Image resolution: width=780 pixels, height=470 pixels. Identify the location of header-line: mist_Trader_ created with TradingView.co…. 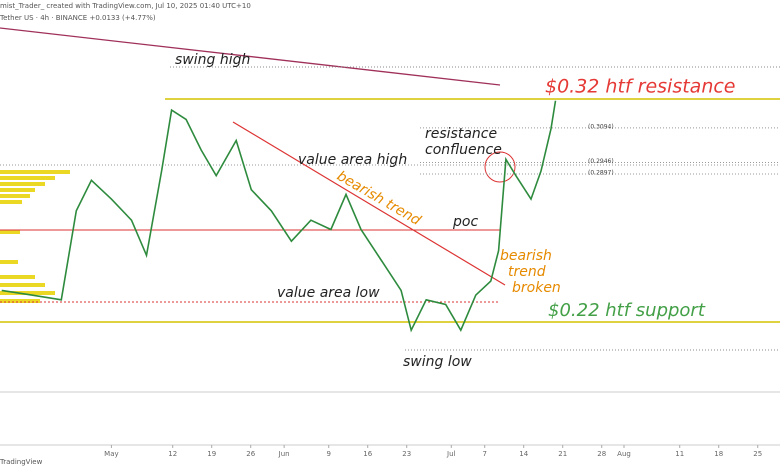
(125, 6).